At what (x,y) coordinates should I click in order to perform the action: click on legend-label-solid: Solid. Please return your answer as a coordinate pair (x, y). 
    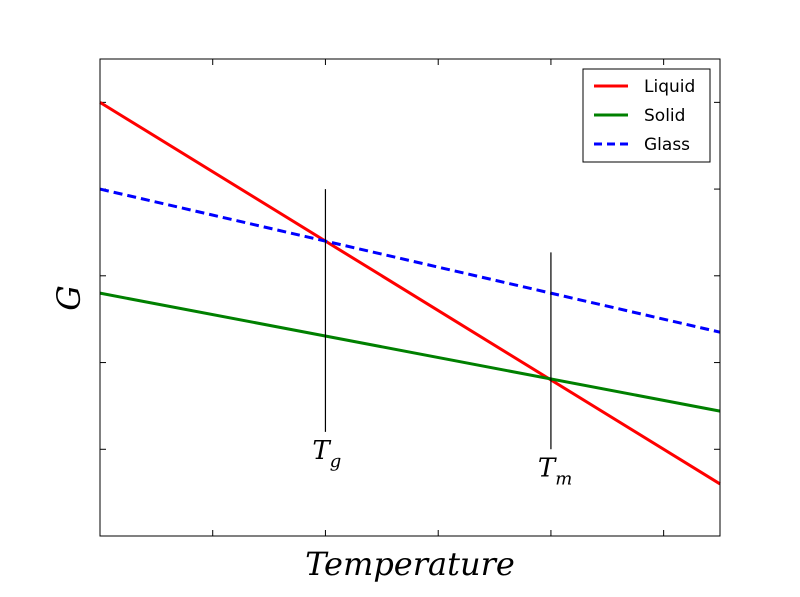
    Looking at the image, I should click on (664, 116).